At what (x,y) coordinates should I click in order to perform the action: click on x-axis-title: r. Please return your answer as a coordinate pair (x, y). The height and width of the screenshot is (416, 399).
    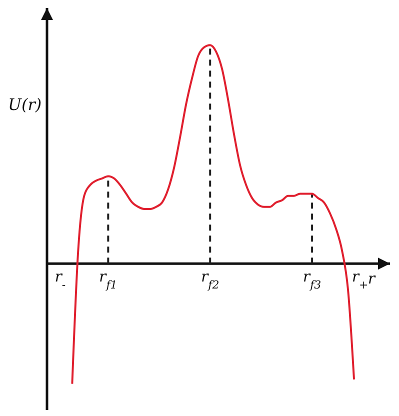
    Looking at the image, I should click on (372, 279).